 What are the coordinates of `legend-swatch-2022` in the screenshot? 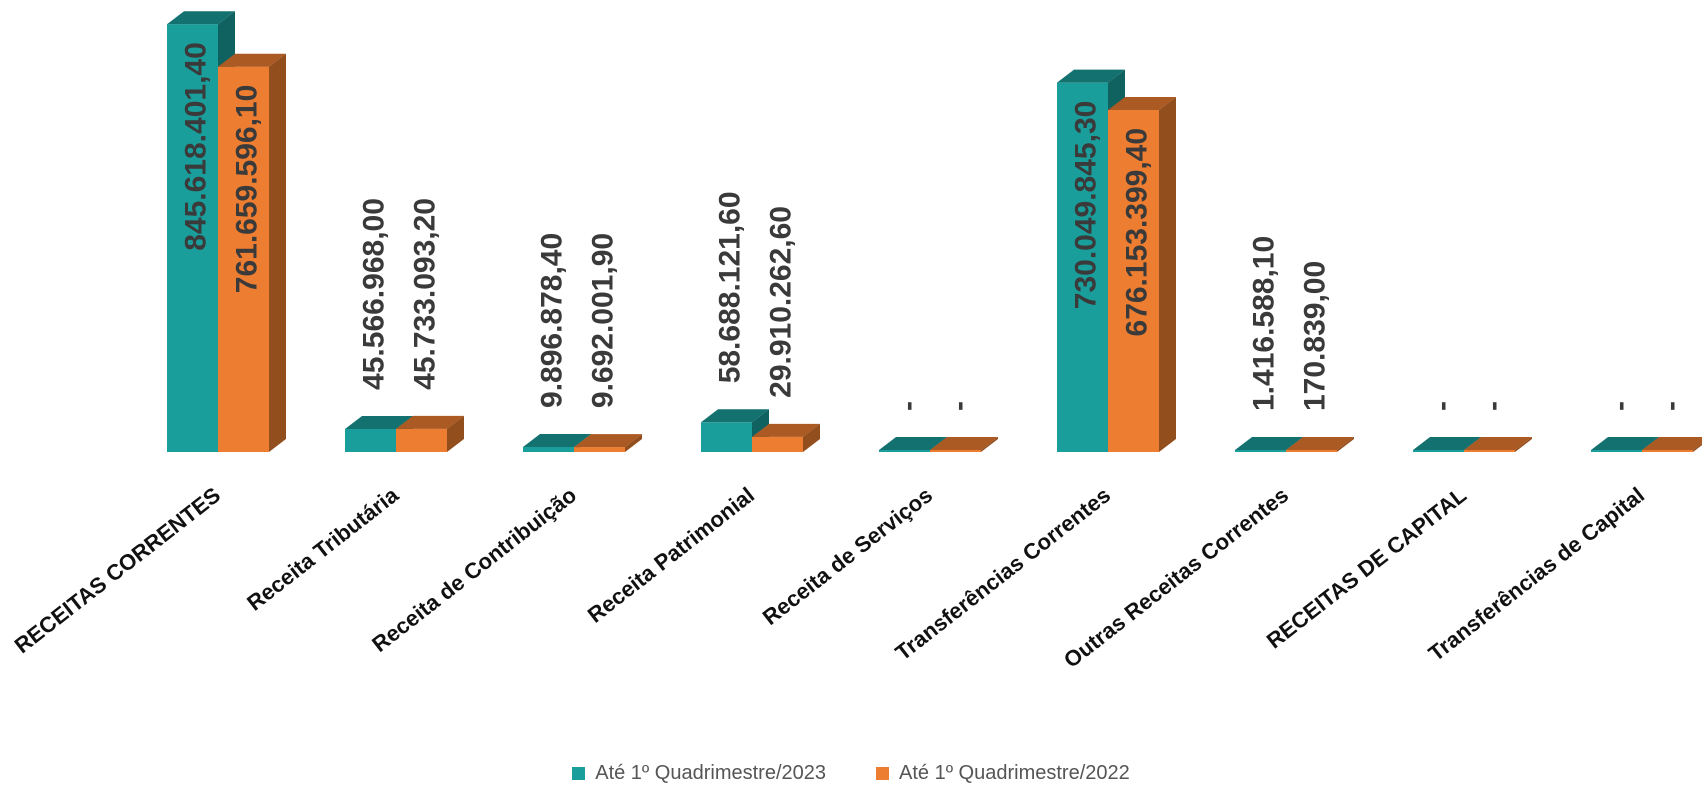 It's located at (882, 773).